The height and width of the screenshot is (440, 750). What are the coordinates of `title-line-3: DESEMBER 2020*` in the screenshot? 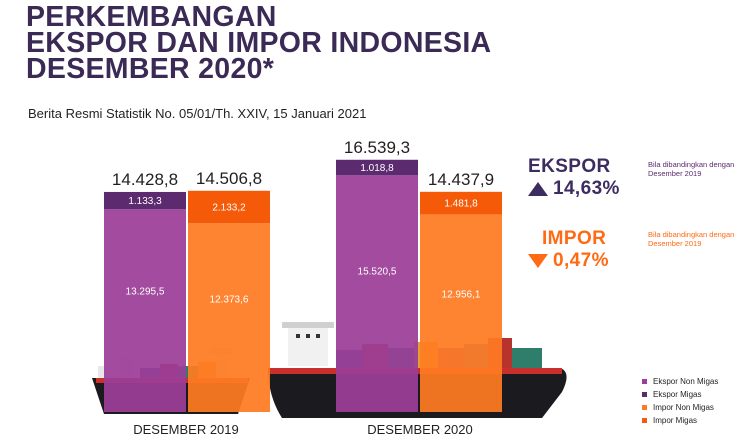 It's located at (150, 69).